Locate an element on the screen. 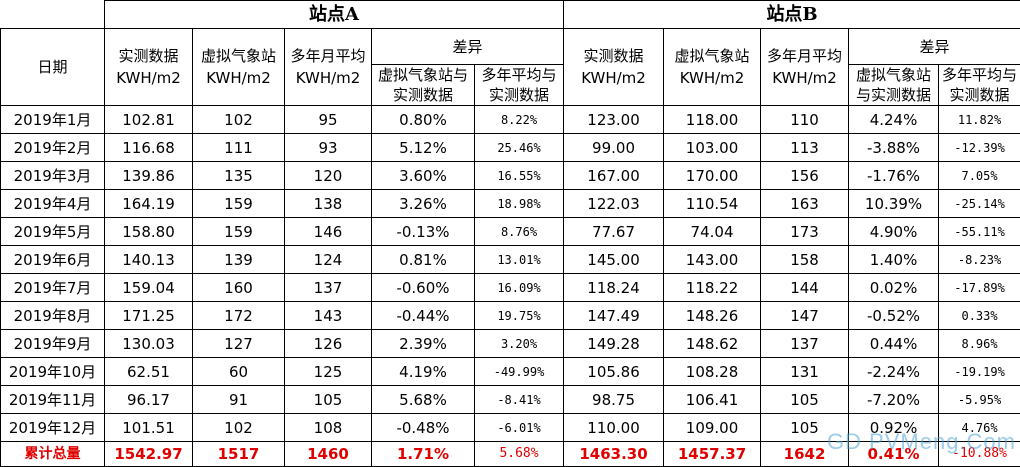  site-b-cell: 131 is located at coordinates (805, 371).